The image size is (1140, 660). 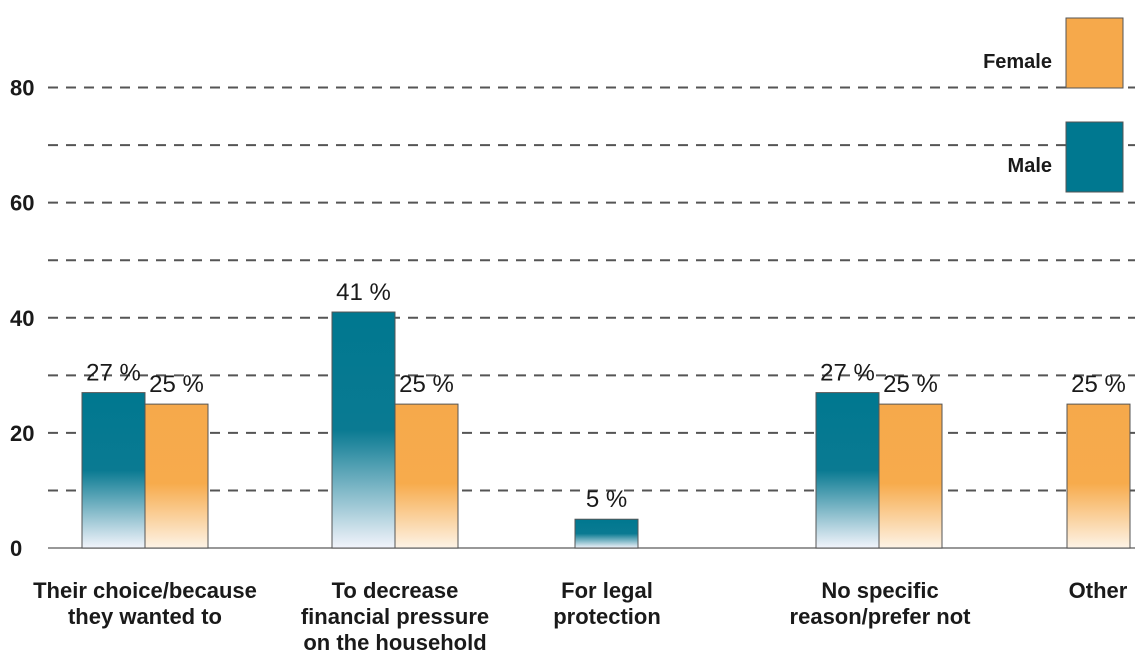 I want to click on category-label: on the household, so click(x=394, y=642).